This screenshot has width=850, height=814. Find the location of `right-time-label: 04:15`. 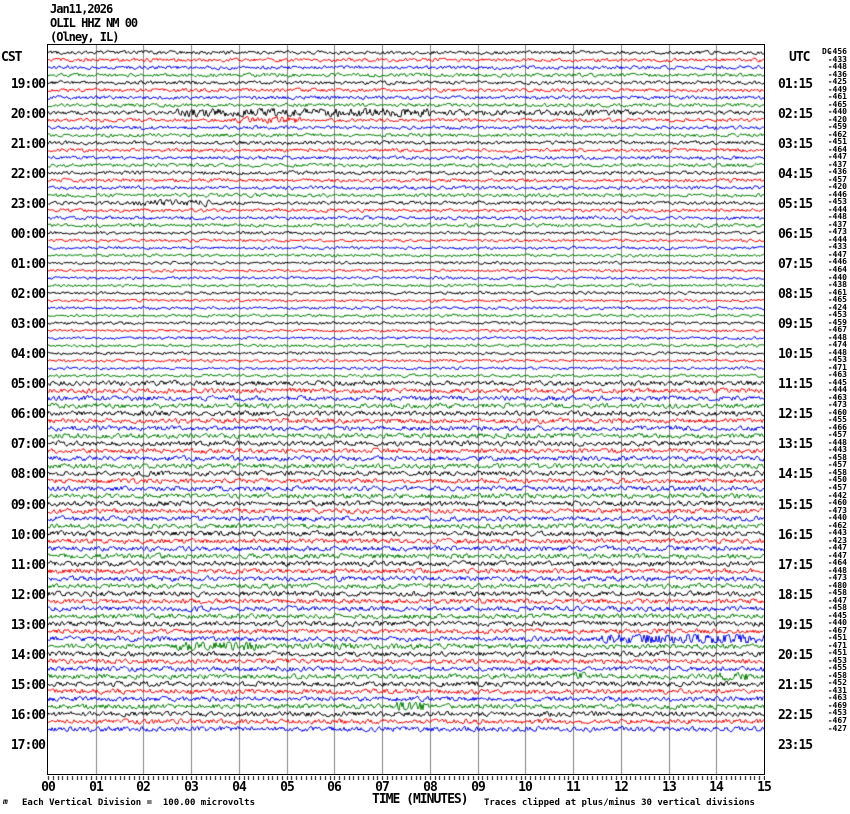

right-time-label: 04:15 is located at coordinates (795, 174).